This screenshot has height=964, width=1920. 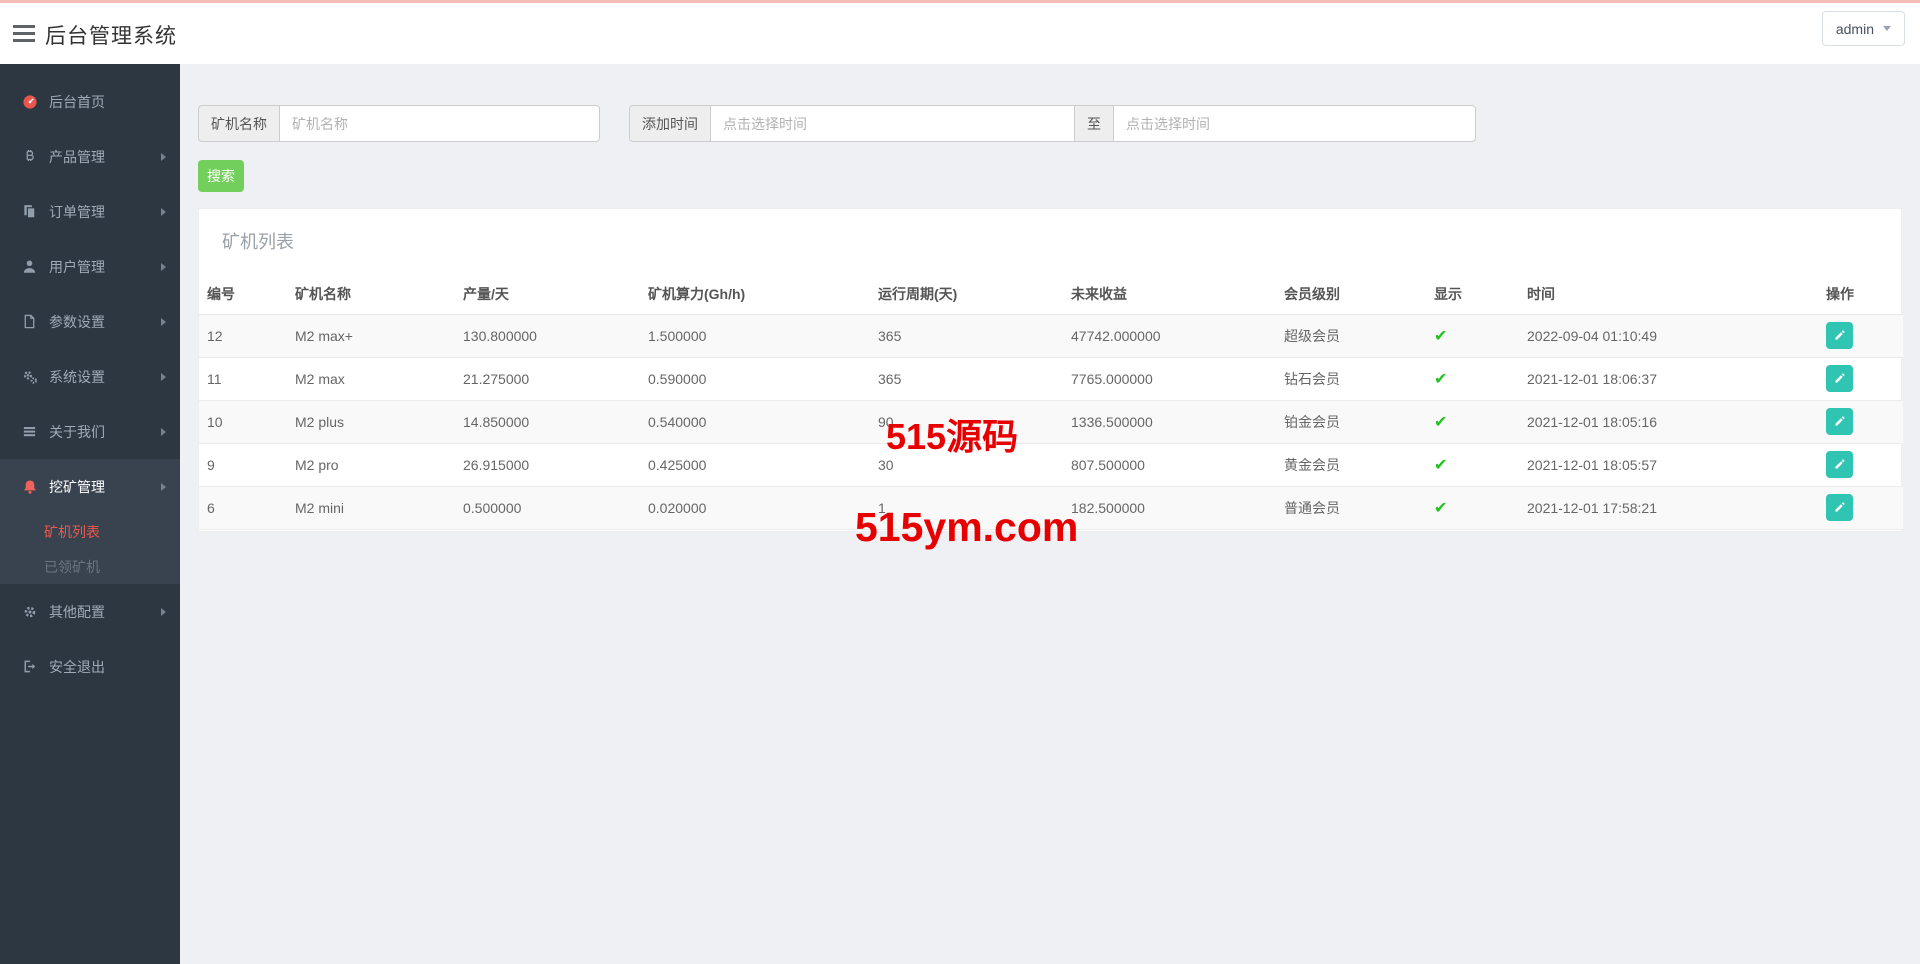 What do you see at coordinates (77, 431) in the screenshot?
I see `sidebar-item-label: 关于我们` at bounding box center [77, 431].